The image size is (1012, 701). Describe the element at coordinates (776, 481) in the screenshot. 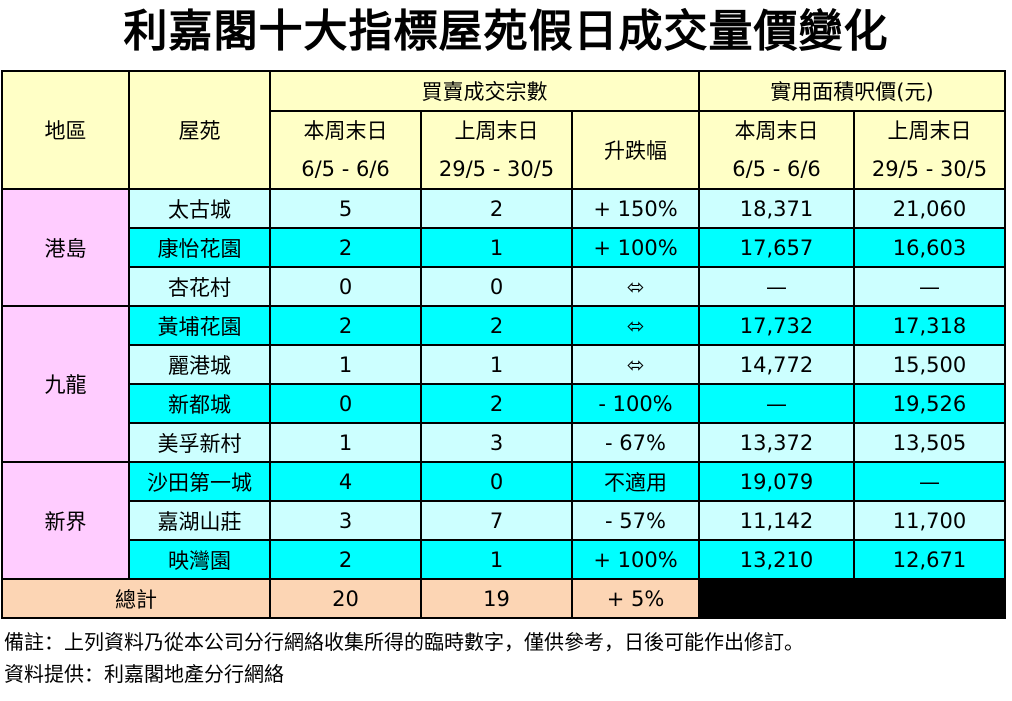

I see `price-this-cell: 19,079` at that location.